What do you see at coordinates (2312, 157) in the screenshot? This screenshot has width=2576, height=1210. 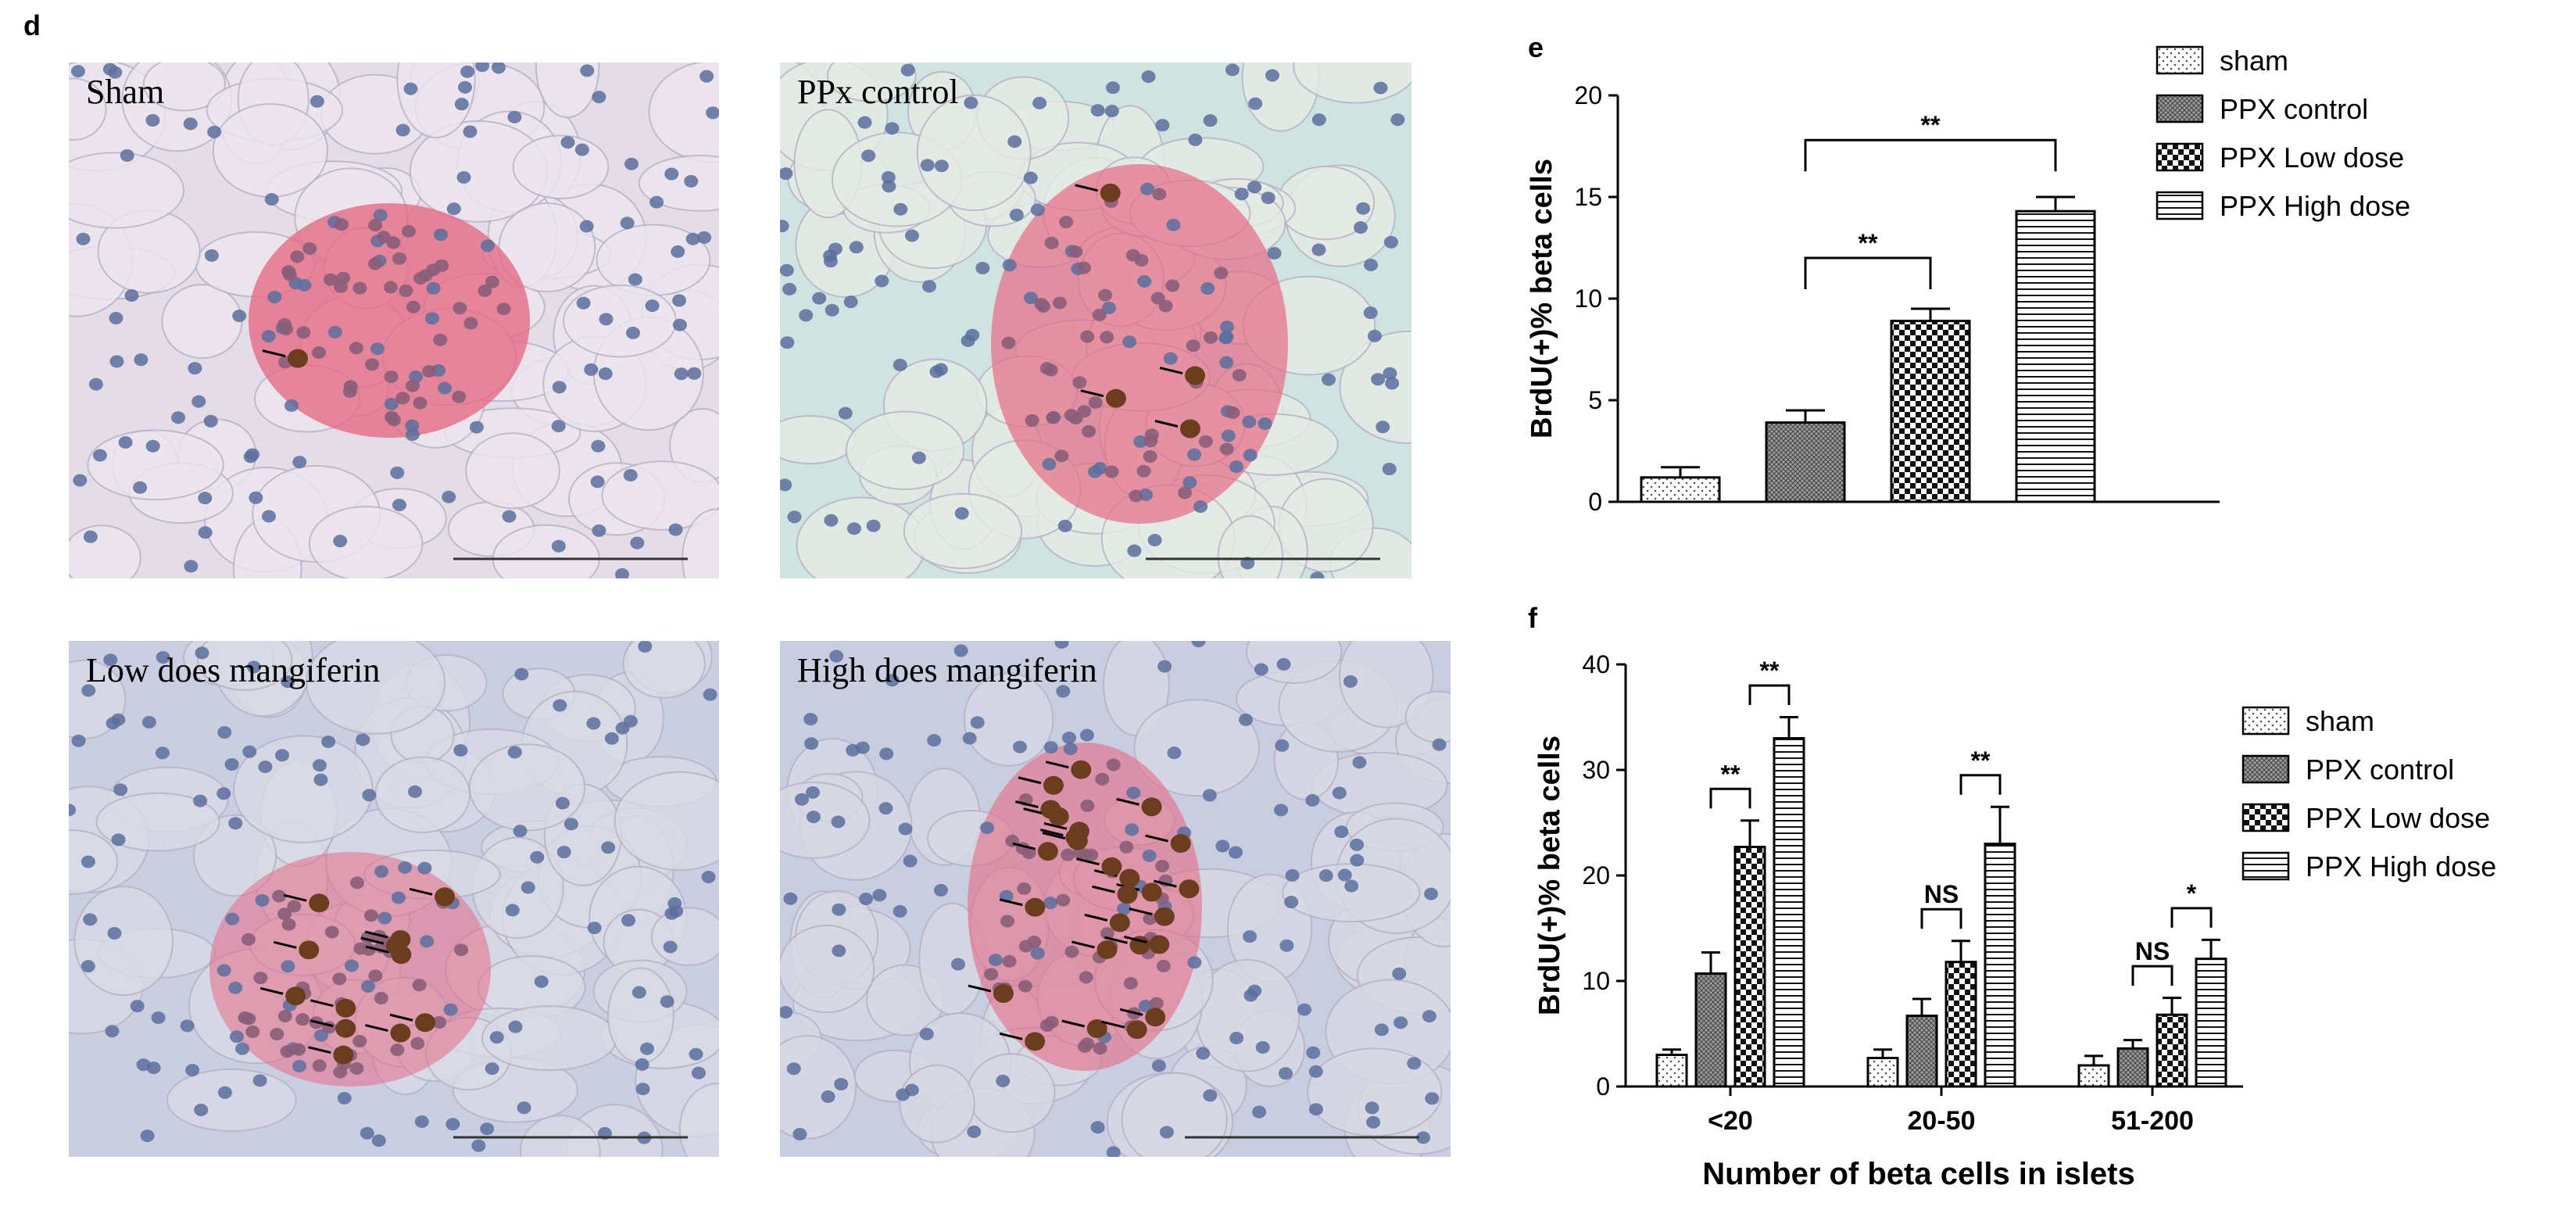 I see `chart-e-legend-label: PPX Low dose` at bounding box center [2312, 157].